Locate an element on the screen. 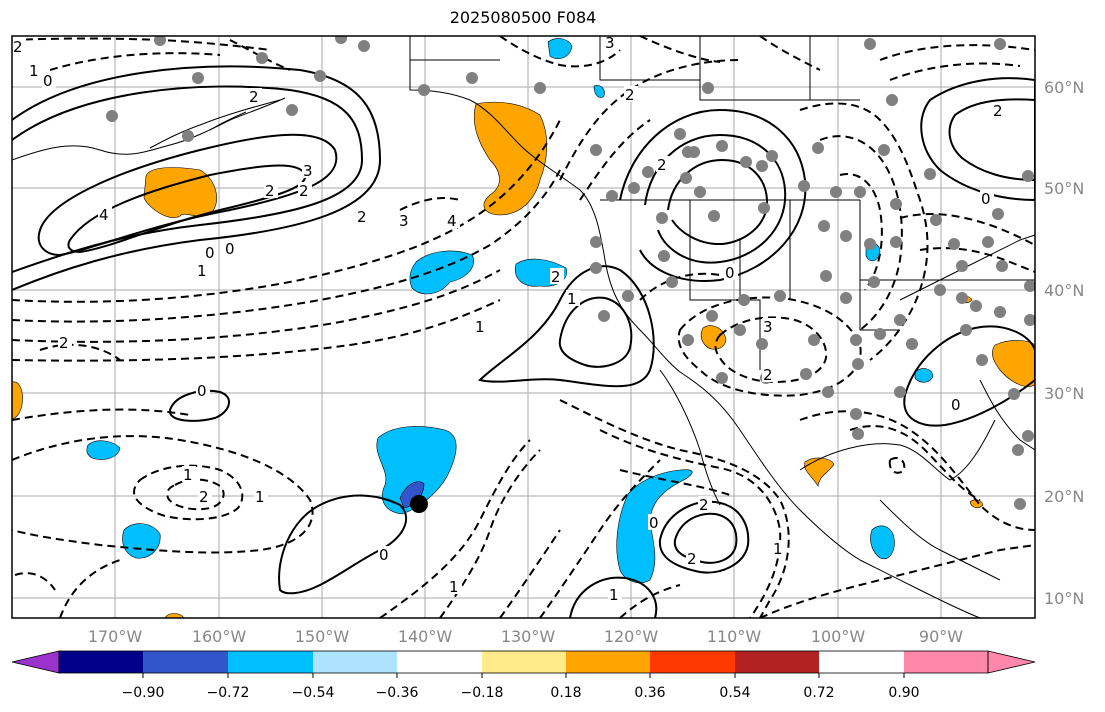  lat-label: 50°N is located at coordinates (1064, 188).